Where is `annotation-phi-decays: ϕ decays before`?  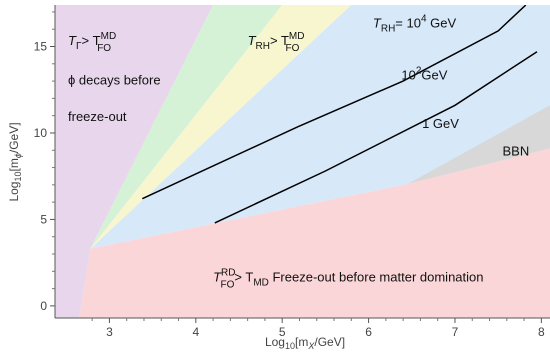
annotation-phi-decays: ϕ decays before is located at coordinates (114, 80).